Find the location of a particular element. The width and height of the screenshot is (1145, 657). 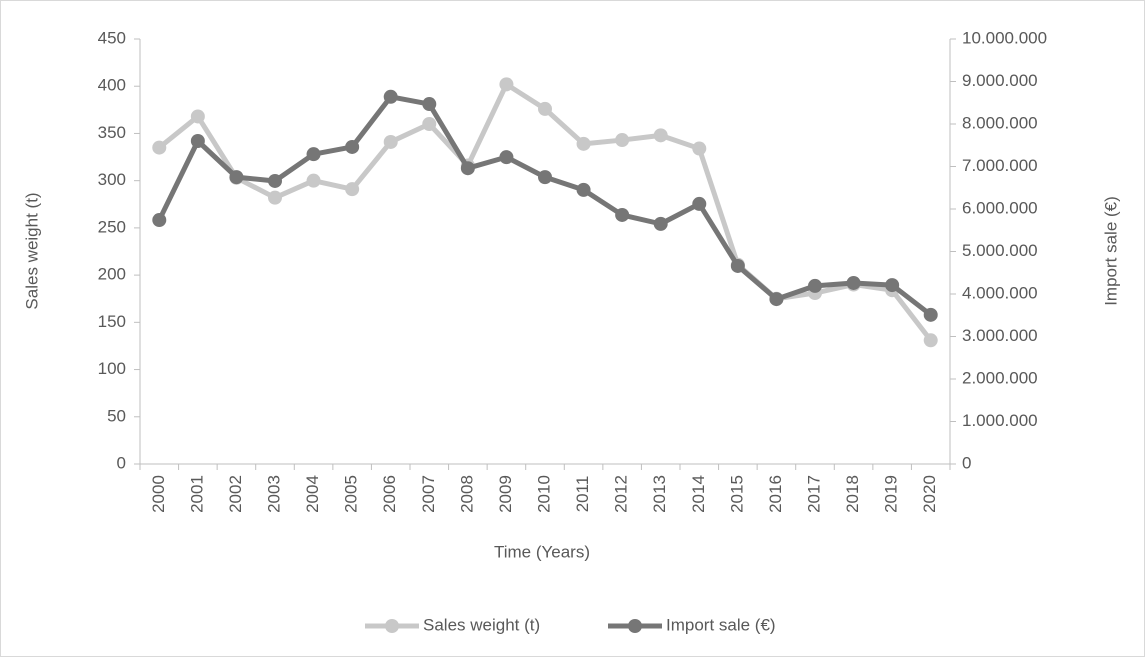

y-tick-label: 350 is located at coordinates (112, 132).